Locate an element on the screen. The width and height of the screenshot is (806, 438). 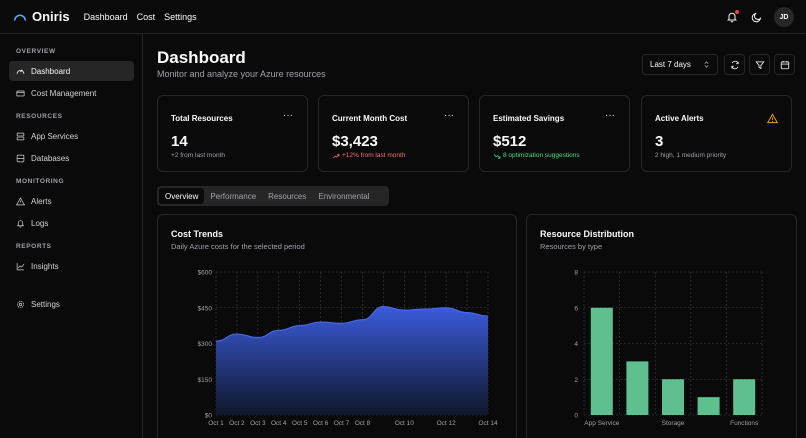
sidebar-item-label: Insights is located at coordinates (45, 266).